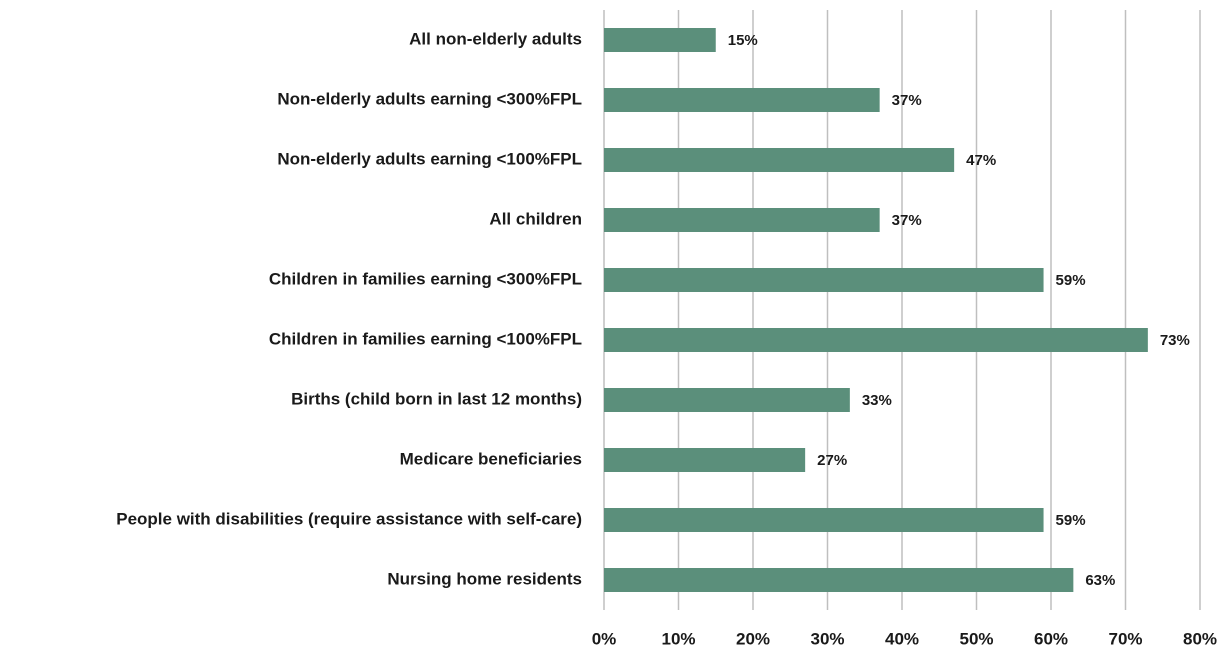 This screenshot has height=662, width=1225. I want to click on x-tick-label: 20%, so click(753, 638).